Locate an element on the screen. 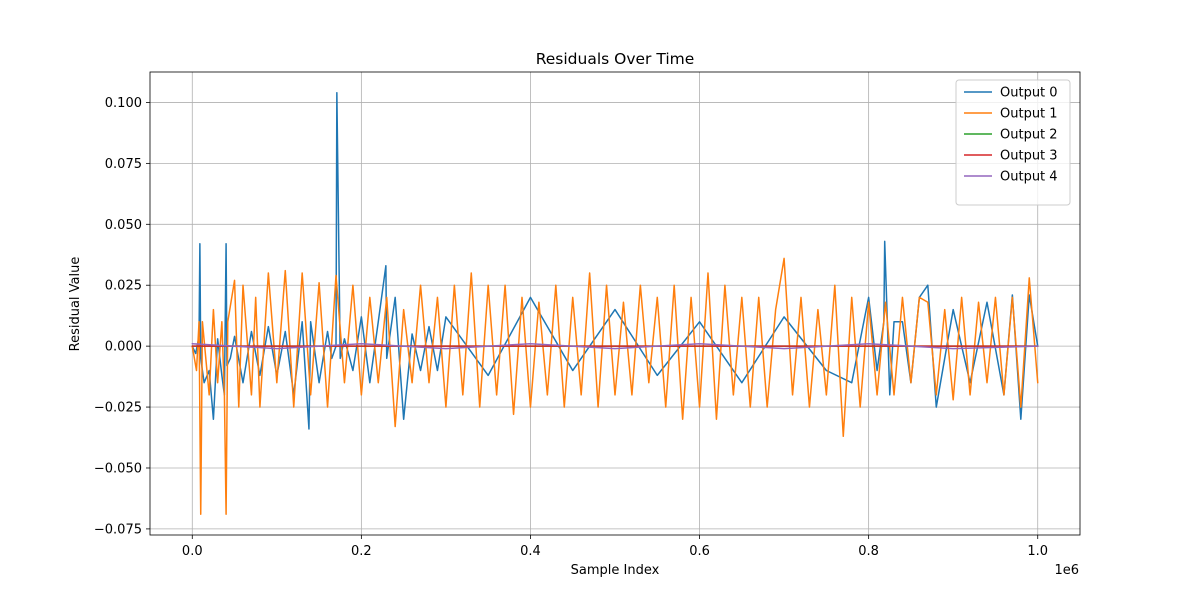 The width and height of the screenshot is (1200, 600). x-tick-label: 0.2 is located at coordinates (361, 551).